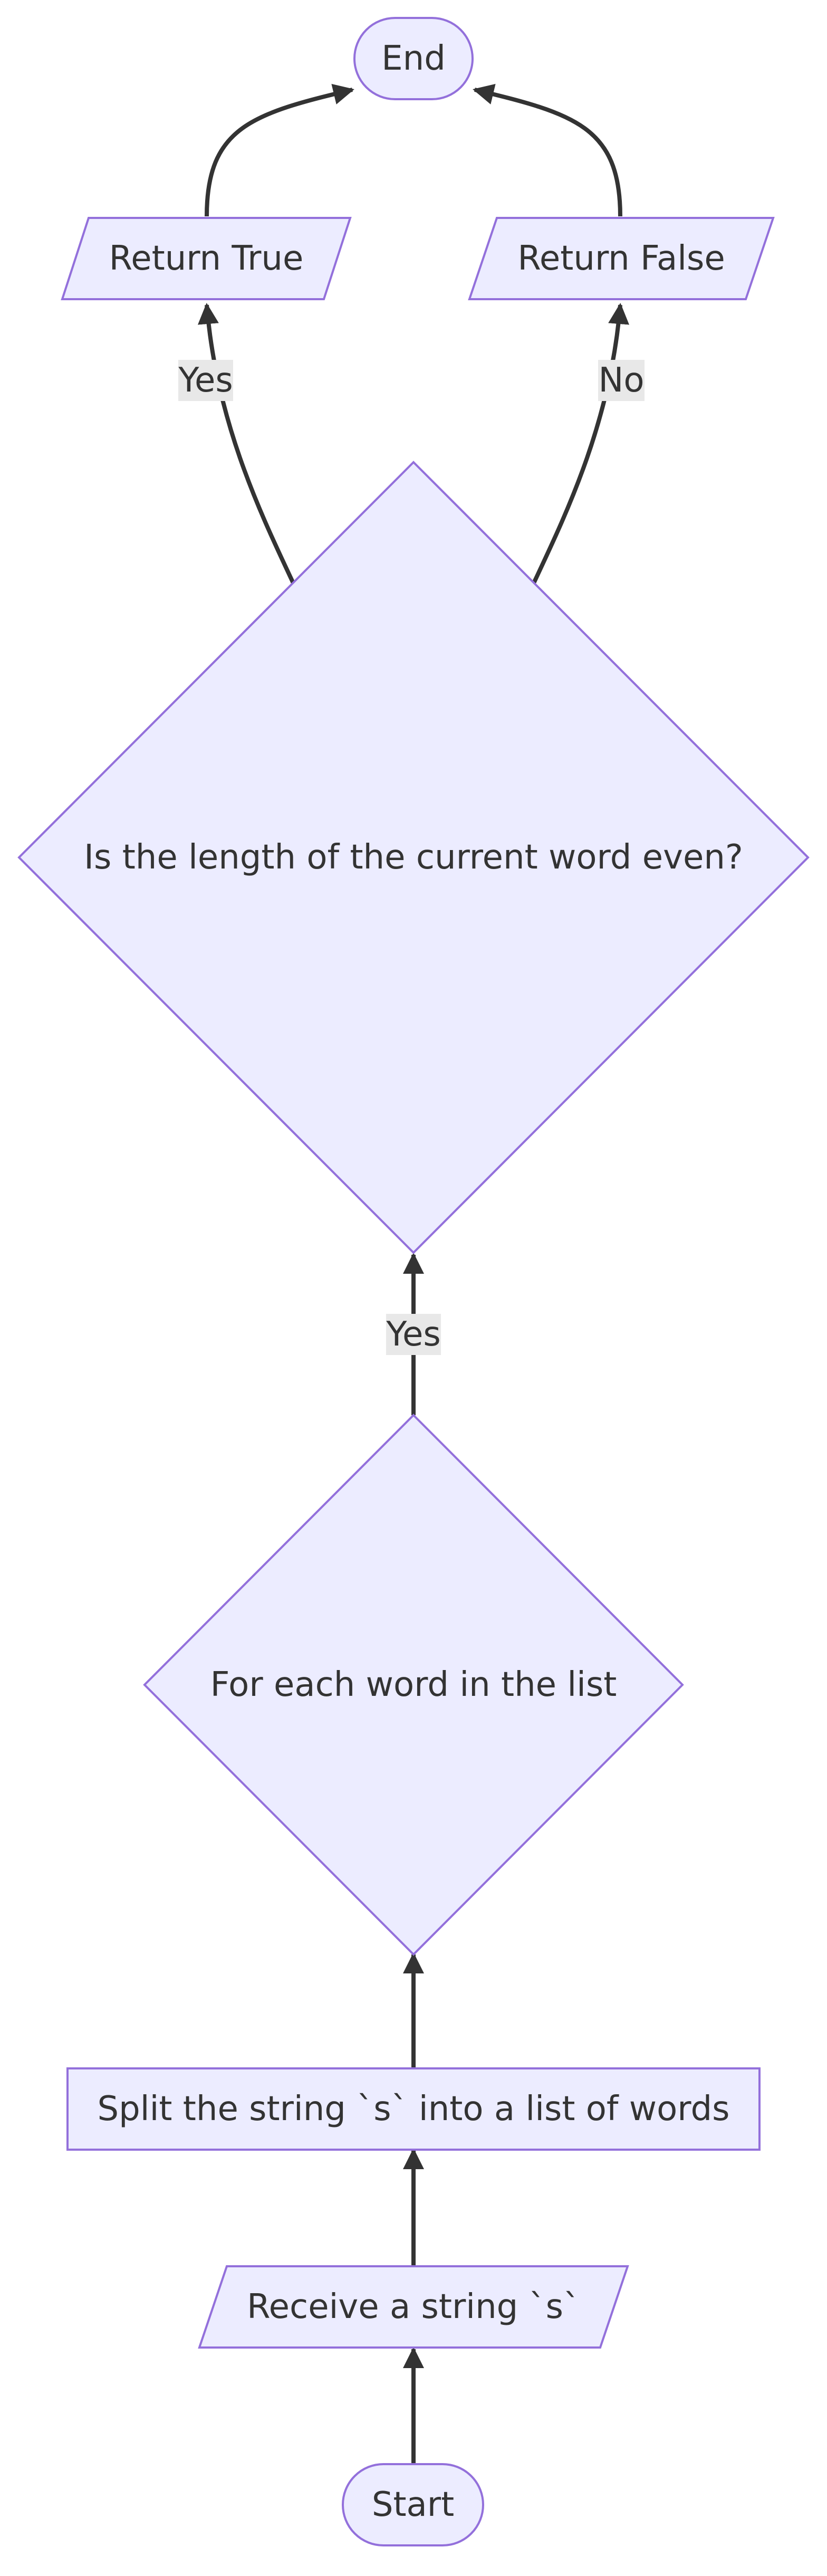 This screenshot has width=827, height=2576. I want to click on edge-label-iseven-yes: Yes, so click(205, 380).